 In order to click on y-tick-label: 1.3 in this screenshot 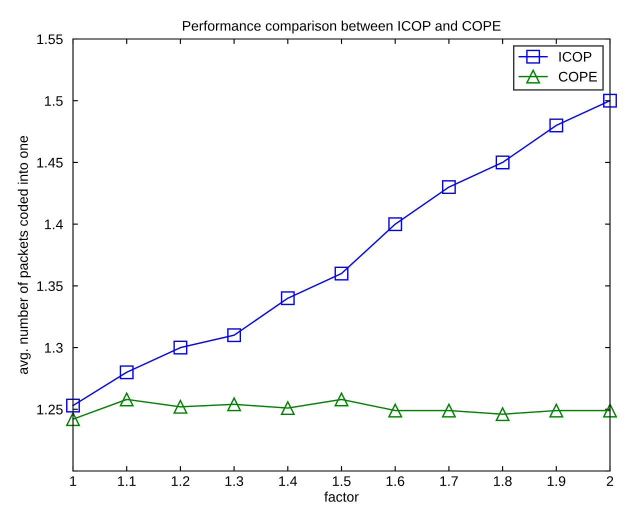, I will do `click(54, 347)`.